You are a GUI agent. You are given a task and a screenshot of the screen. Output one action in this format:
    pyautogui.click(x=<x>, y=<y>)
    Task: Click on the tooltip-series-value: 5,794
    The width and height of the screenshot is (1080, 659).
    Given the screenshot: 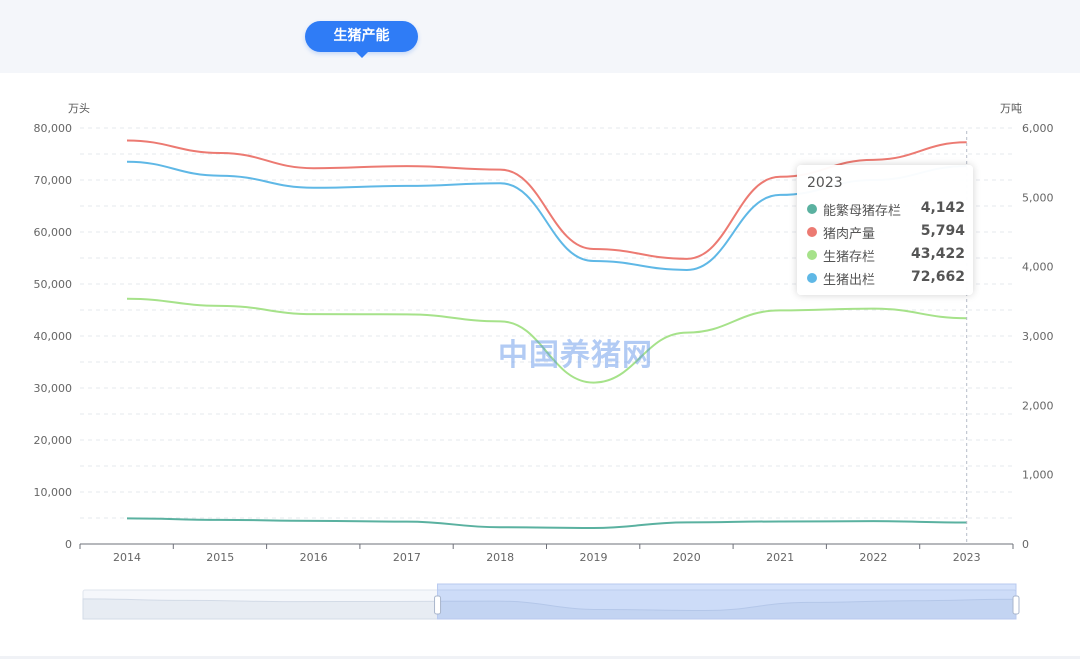 What is the action you would take?
    pyautogui.click(x=942, y=231)
    